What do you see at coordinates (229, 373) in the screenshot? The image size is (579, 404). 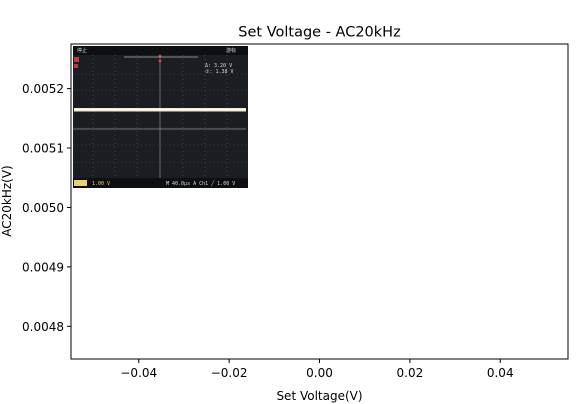 I see `x-tick-label: −0.02` at bounding box center [229, 373].